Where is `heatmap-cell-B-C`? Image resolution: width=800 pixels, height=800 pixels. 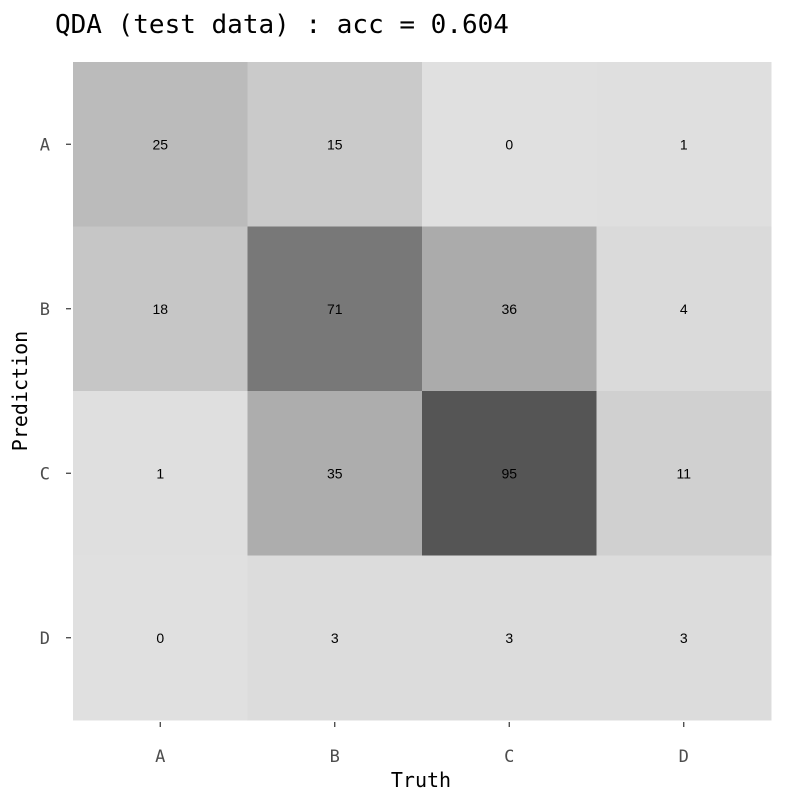
heatmap-cell-B-C is located at coordinates (509, 309).